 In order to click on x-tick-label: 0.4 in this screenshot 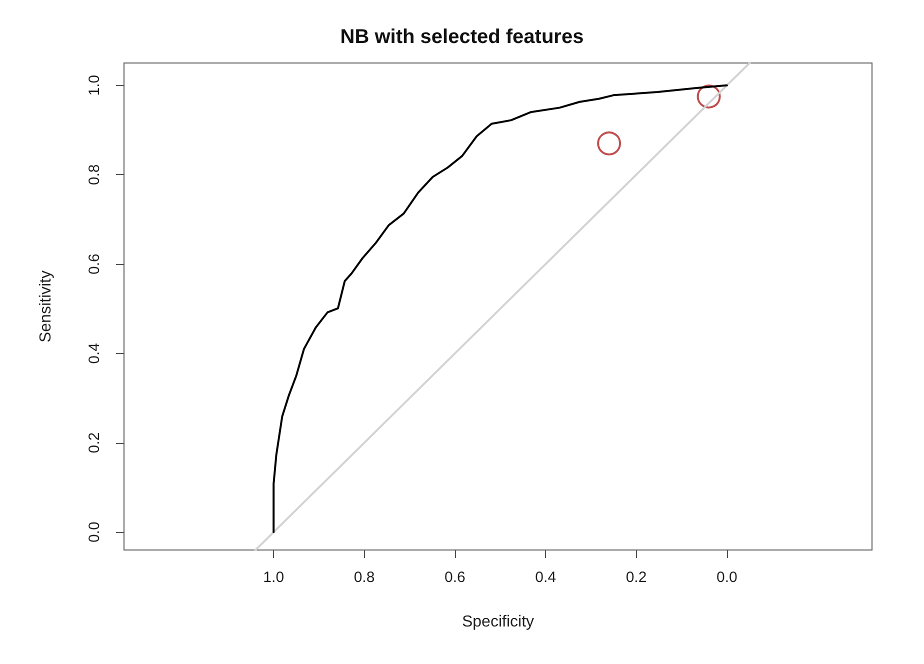, I will do `click(545, 577)`.